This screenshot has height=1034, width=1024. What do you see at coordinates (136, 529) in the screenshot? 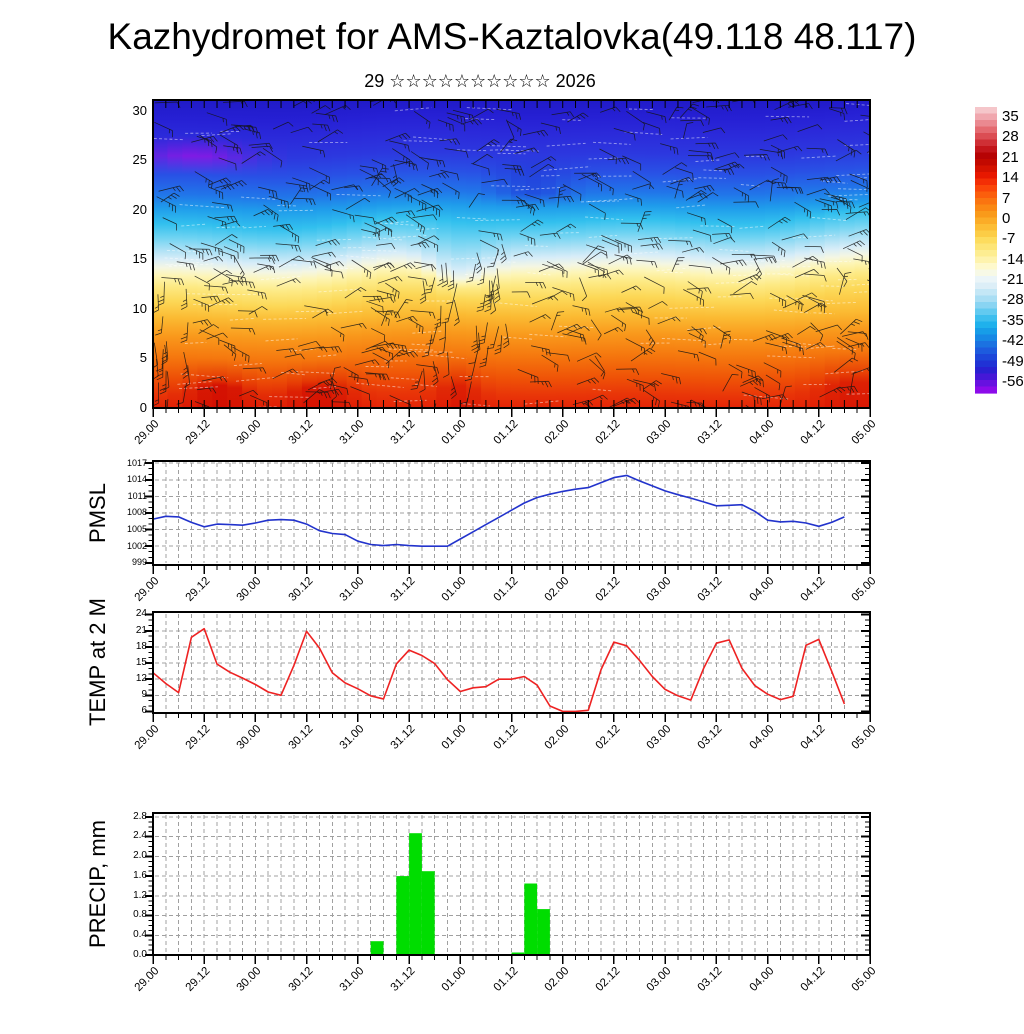
I see `pmsl-y-tick-label: 1005` at bounding box center [136, 529].